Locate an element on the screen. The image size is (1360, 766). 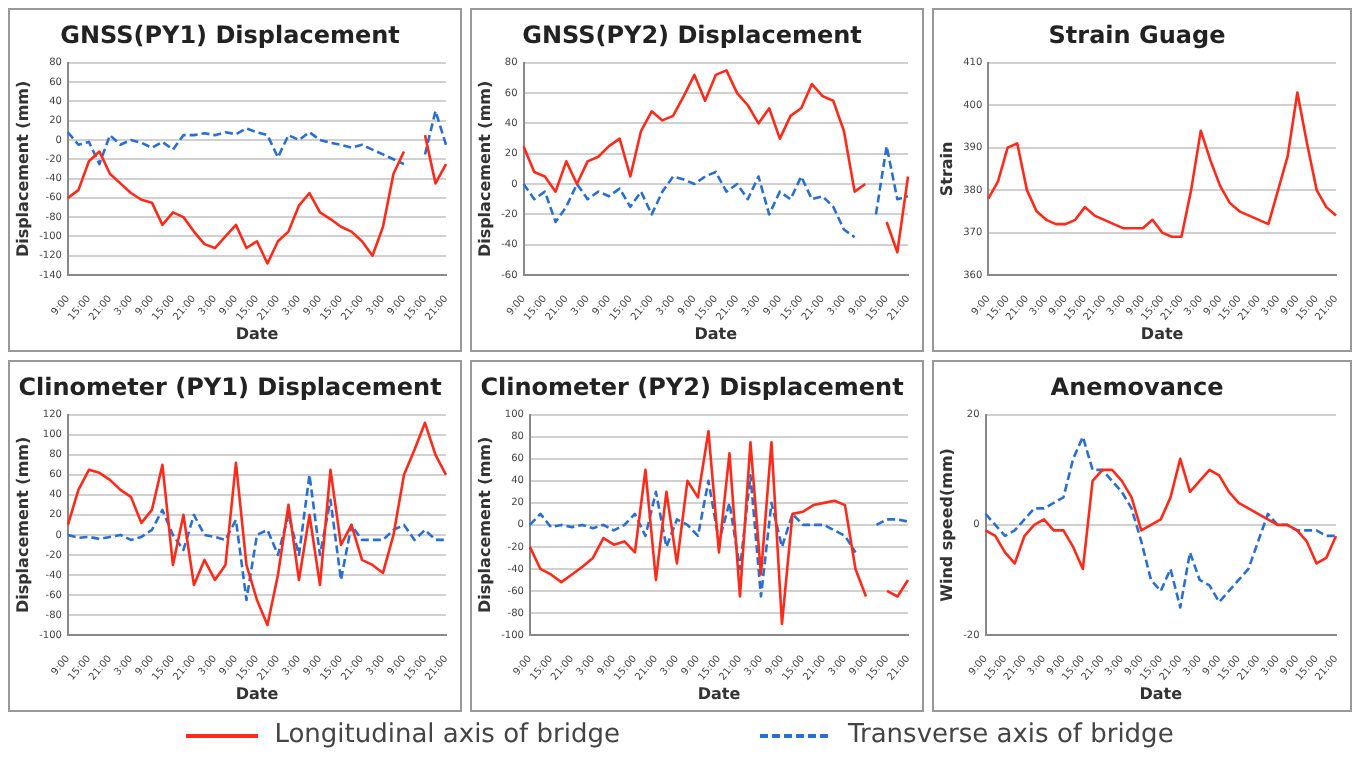
chart-title: GNSS(PY2) Displacement is located at coordinates (692, 34).